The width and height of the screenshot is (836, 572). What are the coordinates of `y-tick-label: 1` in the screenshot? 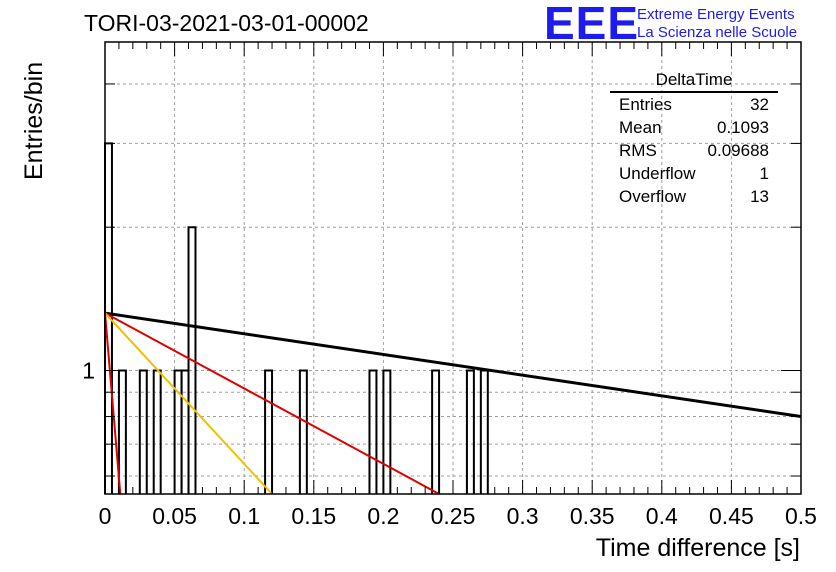 It's located at (88, 370).